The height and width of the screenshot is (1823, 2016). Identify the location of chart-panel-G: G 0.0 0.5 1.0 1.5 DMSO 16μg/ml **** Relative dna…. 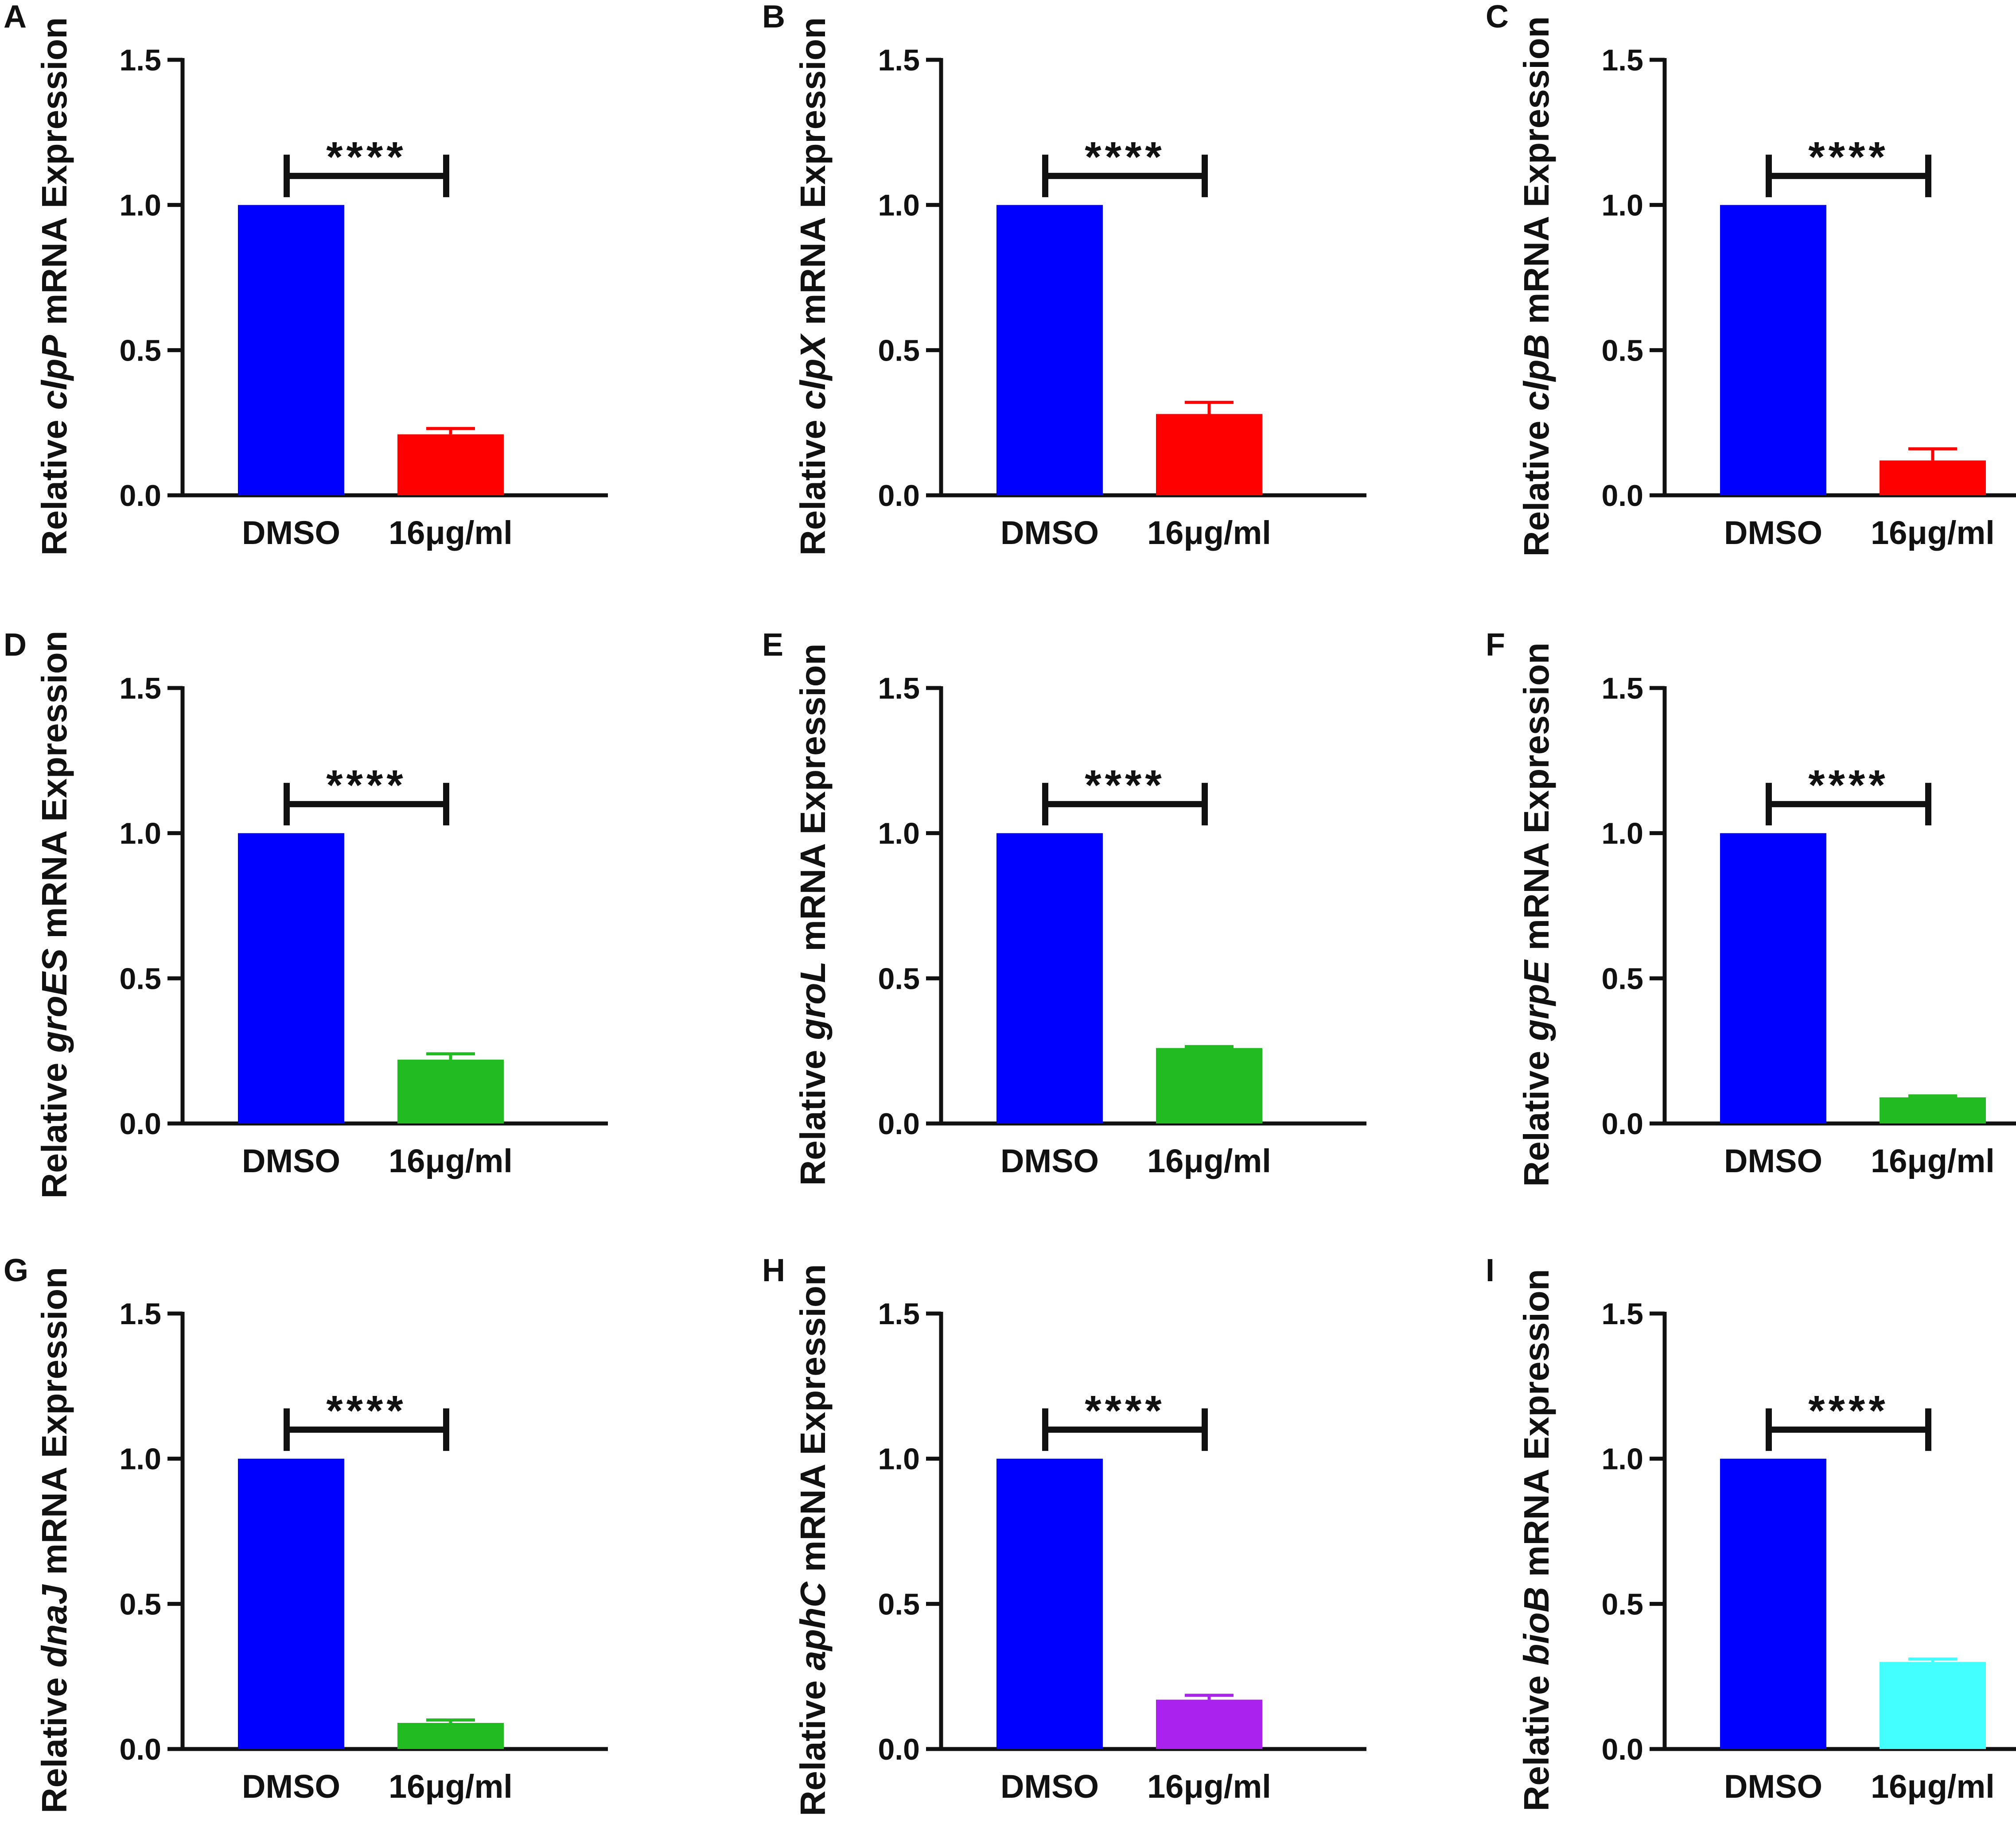
(306, 1533).